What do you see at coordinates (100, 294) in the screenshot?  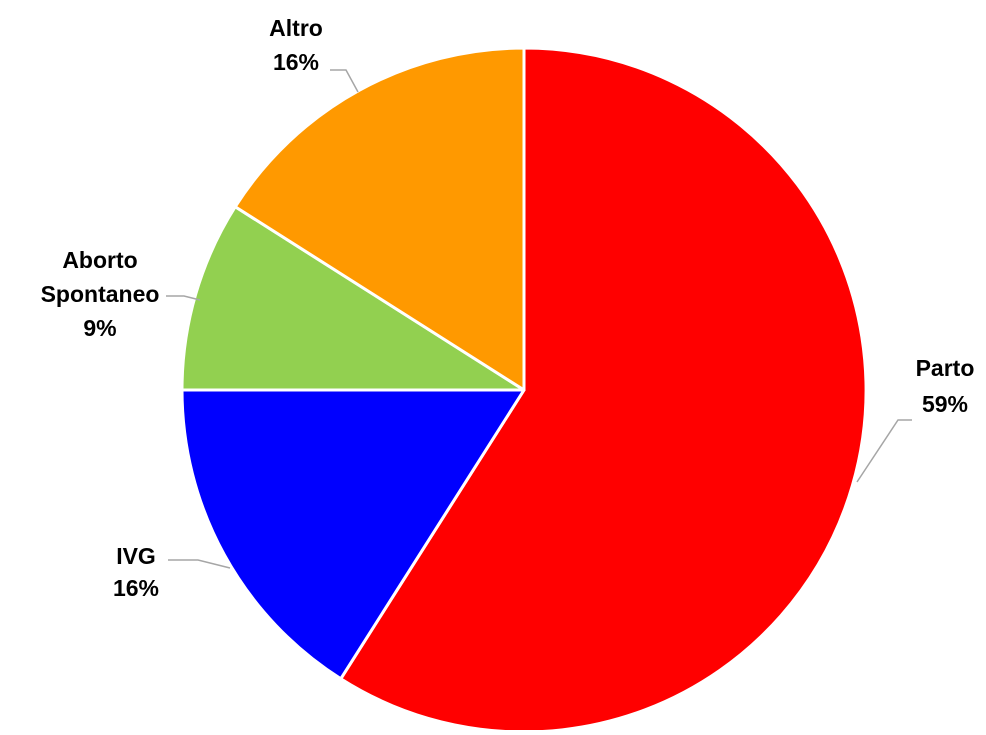 I see `slice-category-label: Spontaneo` at bounding box center [100, 294].